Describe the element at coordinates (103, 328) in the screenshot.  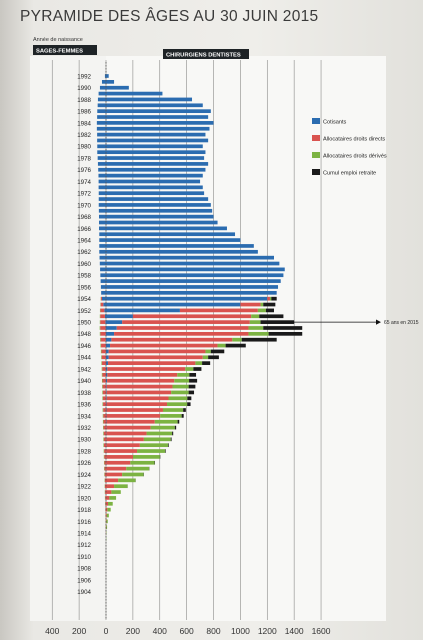
I see `bar-left-allocataires-droits-directs-1949` at that location.